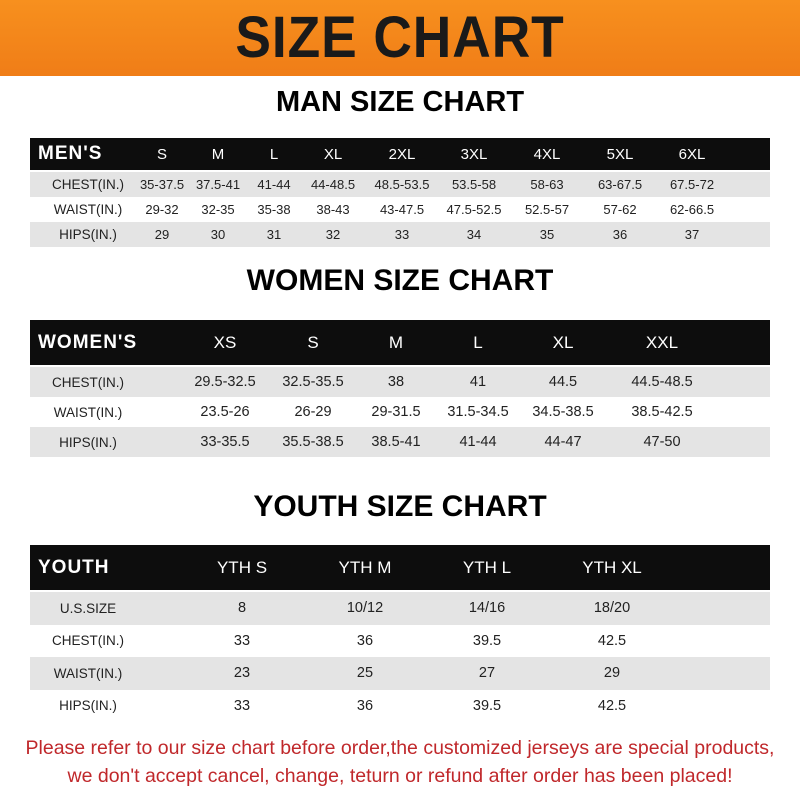 Image resolution: width=800 pixels, height=800 pixels. What do you see at coordinates (474, 234) in the screenshot?
I see `table-cell: 34` at bounding box center [474, 234].